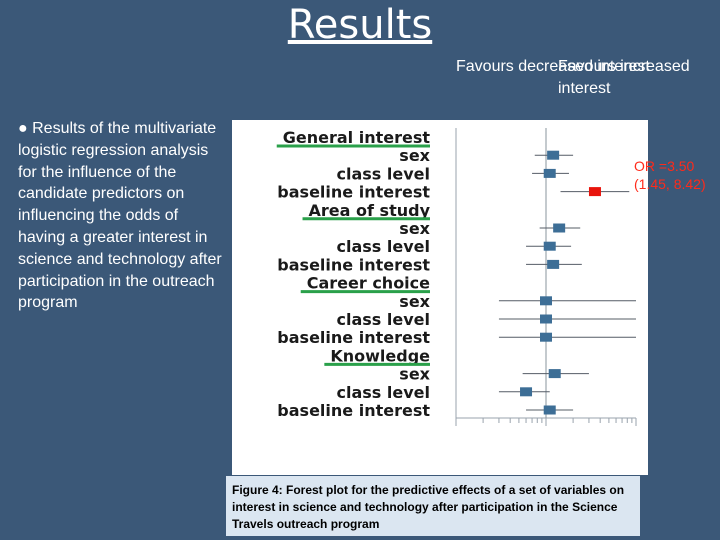  I want to click on odds-ratio-annotation: OR =3.50 (1.45, 8.42), so click(670, 175).